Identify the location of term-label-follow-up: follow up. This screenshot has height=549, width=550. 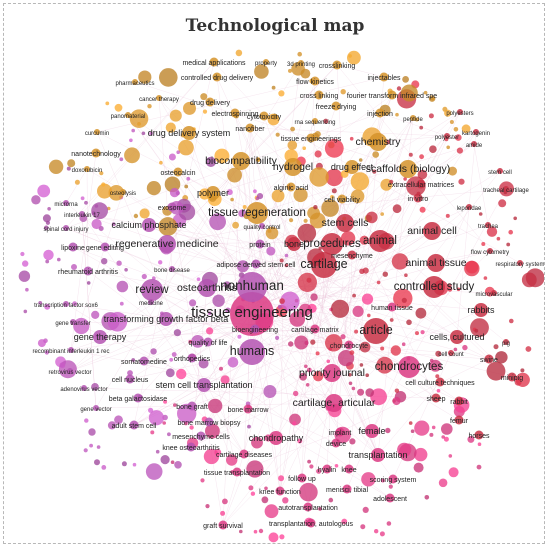
(302, 479).